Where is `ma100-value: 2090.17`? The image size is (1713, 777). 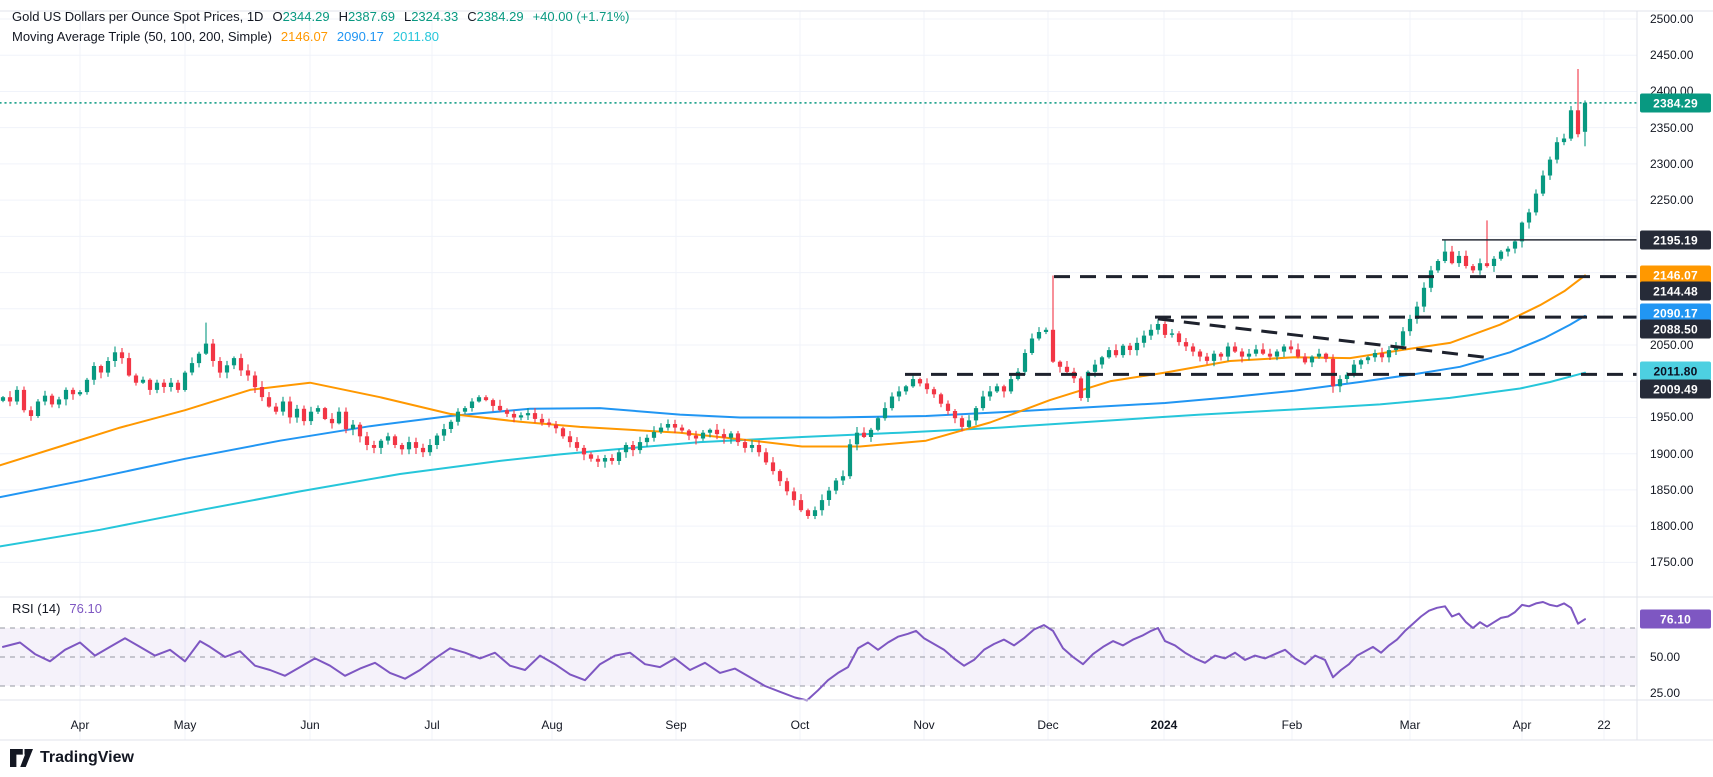
ma100-value: 2090.17 is located at coordinates (360, 36).